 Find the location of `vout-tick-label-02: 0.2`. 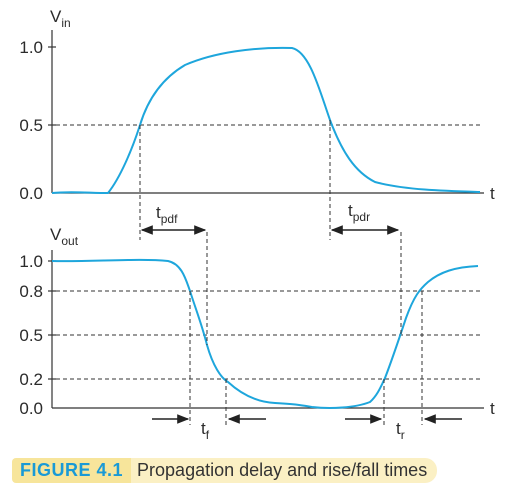

vout-tick-label-02: 0.2 is located at coordinates (31, 379).